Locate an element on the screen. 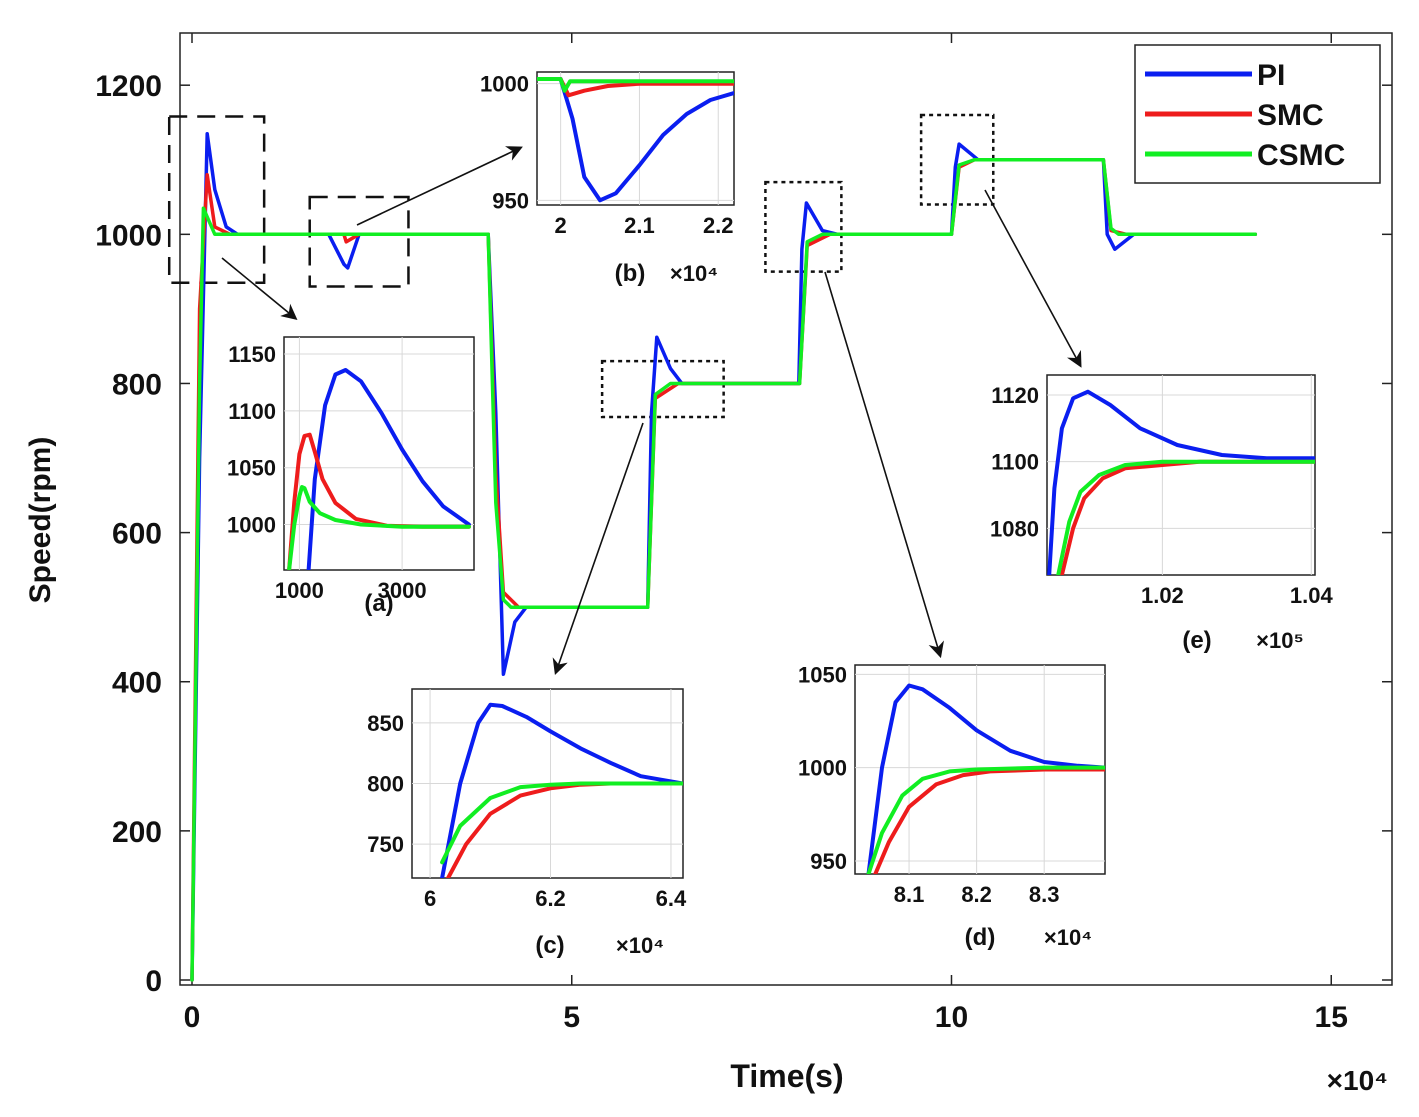 The image size is (1419, 1117). inset-exponent-b: ×10⁴ is located at coordinates (694, 273).